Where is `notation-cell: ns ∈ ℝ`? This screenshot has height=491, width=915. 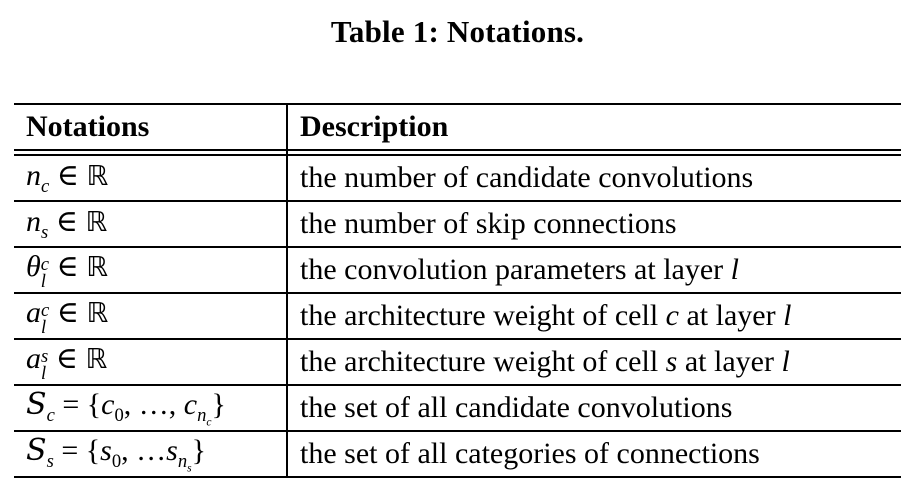 notation-cell: ns ∈ ℝ is located at coordinates (151, 224).